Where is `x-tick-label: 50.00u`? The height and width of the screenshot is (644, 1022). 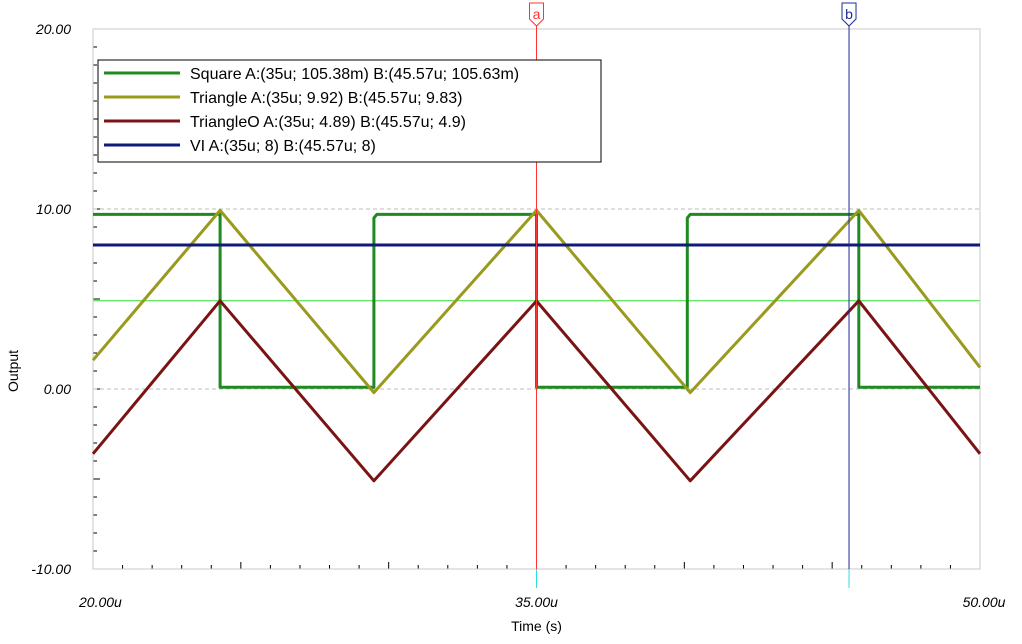
x-tick-label: 50.00u is located at coordinates (984, 602).